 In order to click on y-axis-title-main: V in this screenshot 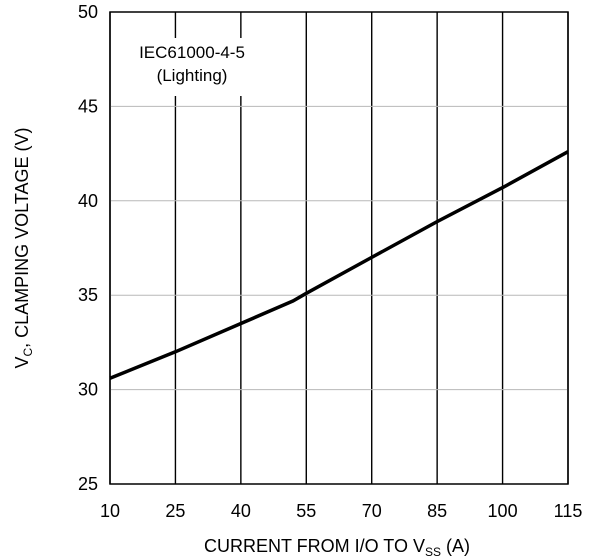, I will do `click(22, 363)`.